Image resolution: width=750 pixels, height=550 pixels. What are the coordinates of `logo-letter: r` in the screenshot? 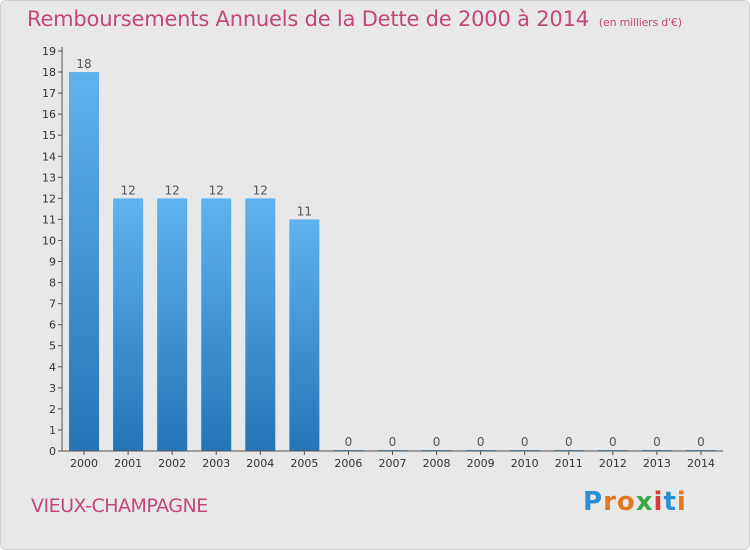 It's located at (610, 502).